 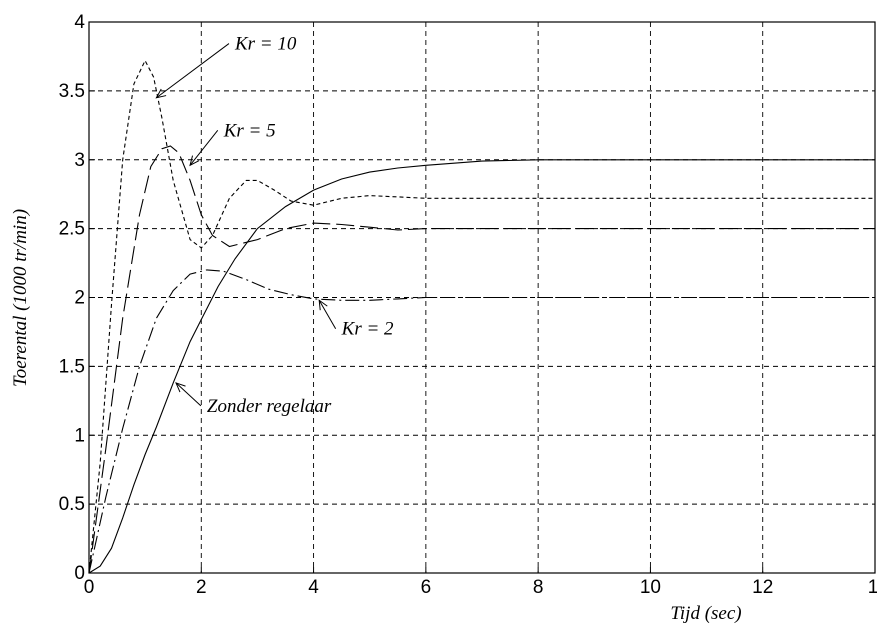 What do you see at coordinates (72, 229) in the screenshot?
I see `y-tick-label: 2.5` at bounding box center [72, 229].